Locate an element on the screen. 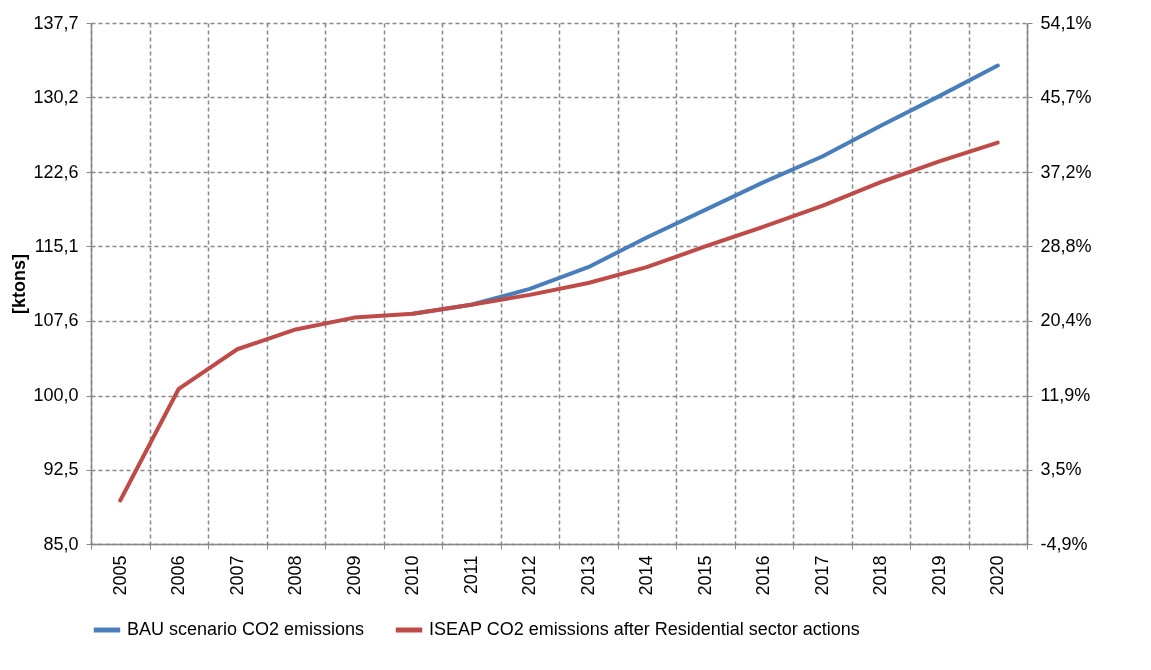  y-tick-label: 92,5 is located at coordinates (61, 469).